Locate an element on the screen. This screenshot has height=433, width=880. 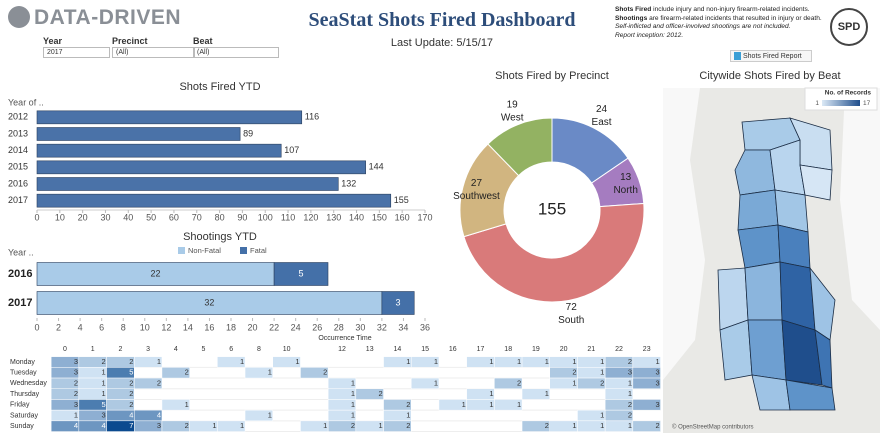
value-label: 116 is located at coordinates (312, 117).